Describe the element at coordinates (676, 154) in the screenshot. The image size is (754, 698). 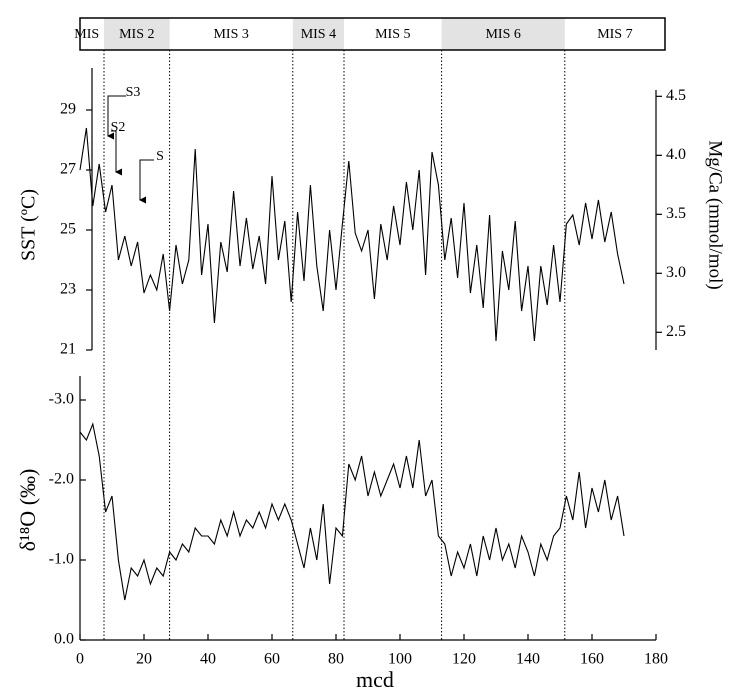
I see `y2-tick-label: 4.0` at that location.